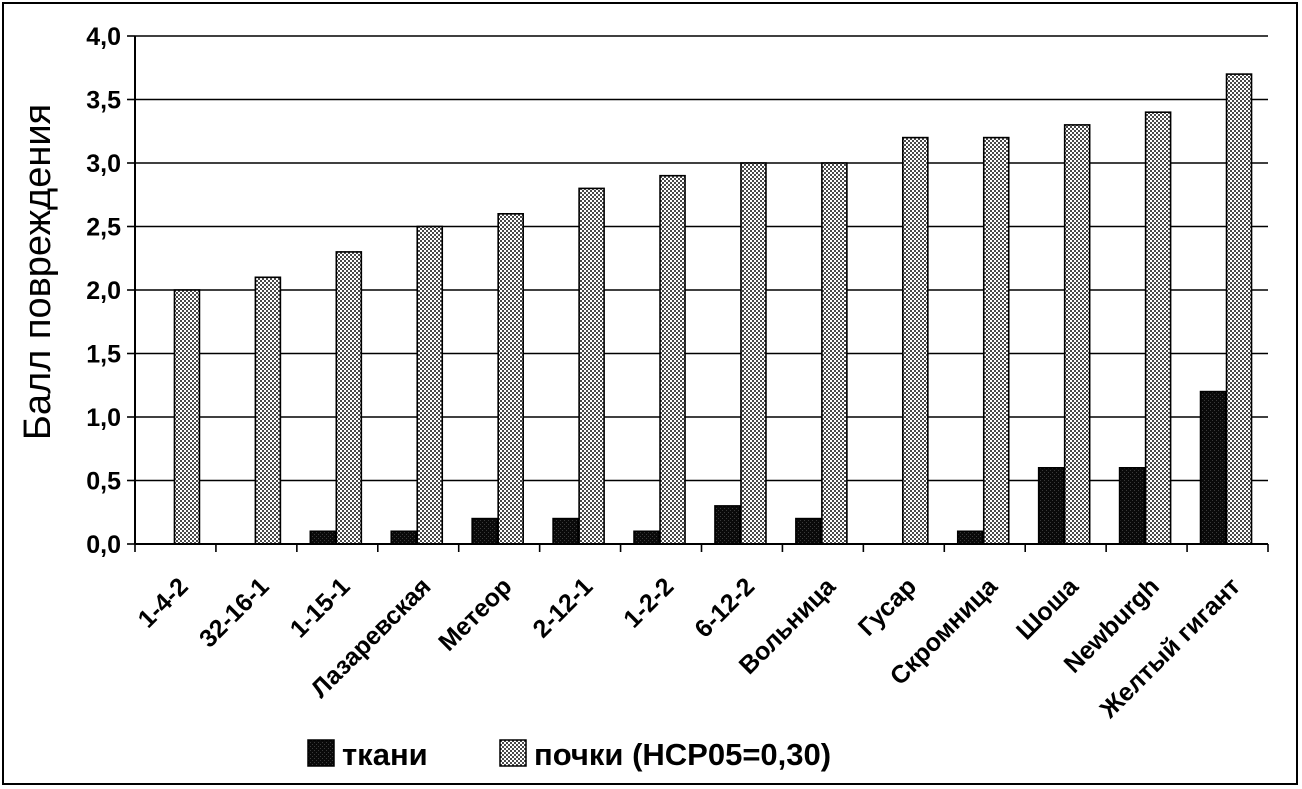  I want to click on x-category-label: Гусар, so click(887, 606).